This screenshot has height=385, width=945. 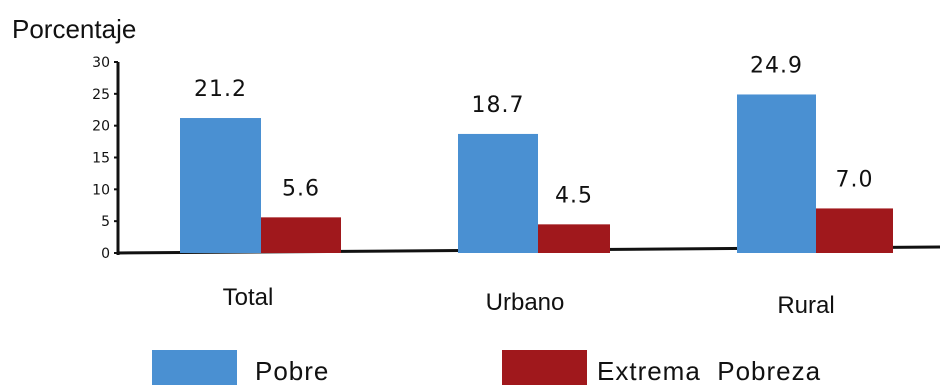 I want to click on data-label: 18.7, so click(x=498, y=105).